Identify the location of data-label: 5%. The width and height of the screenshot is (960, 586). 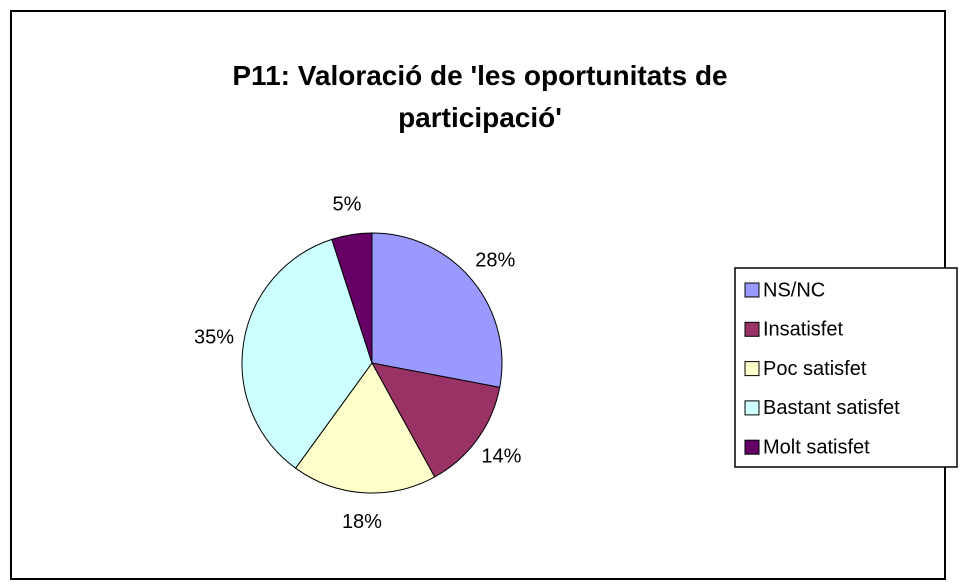
(347, 204).